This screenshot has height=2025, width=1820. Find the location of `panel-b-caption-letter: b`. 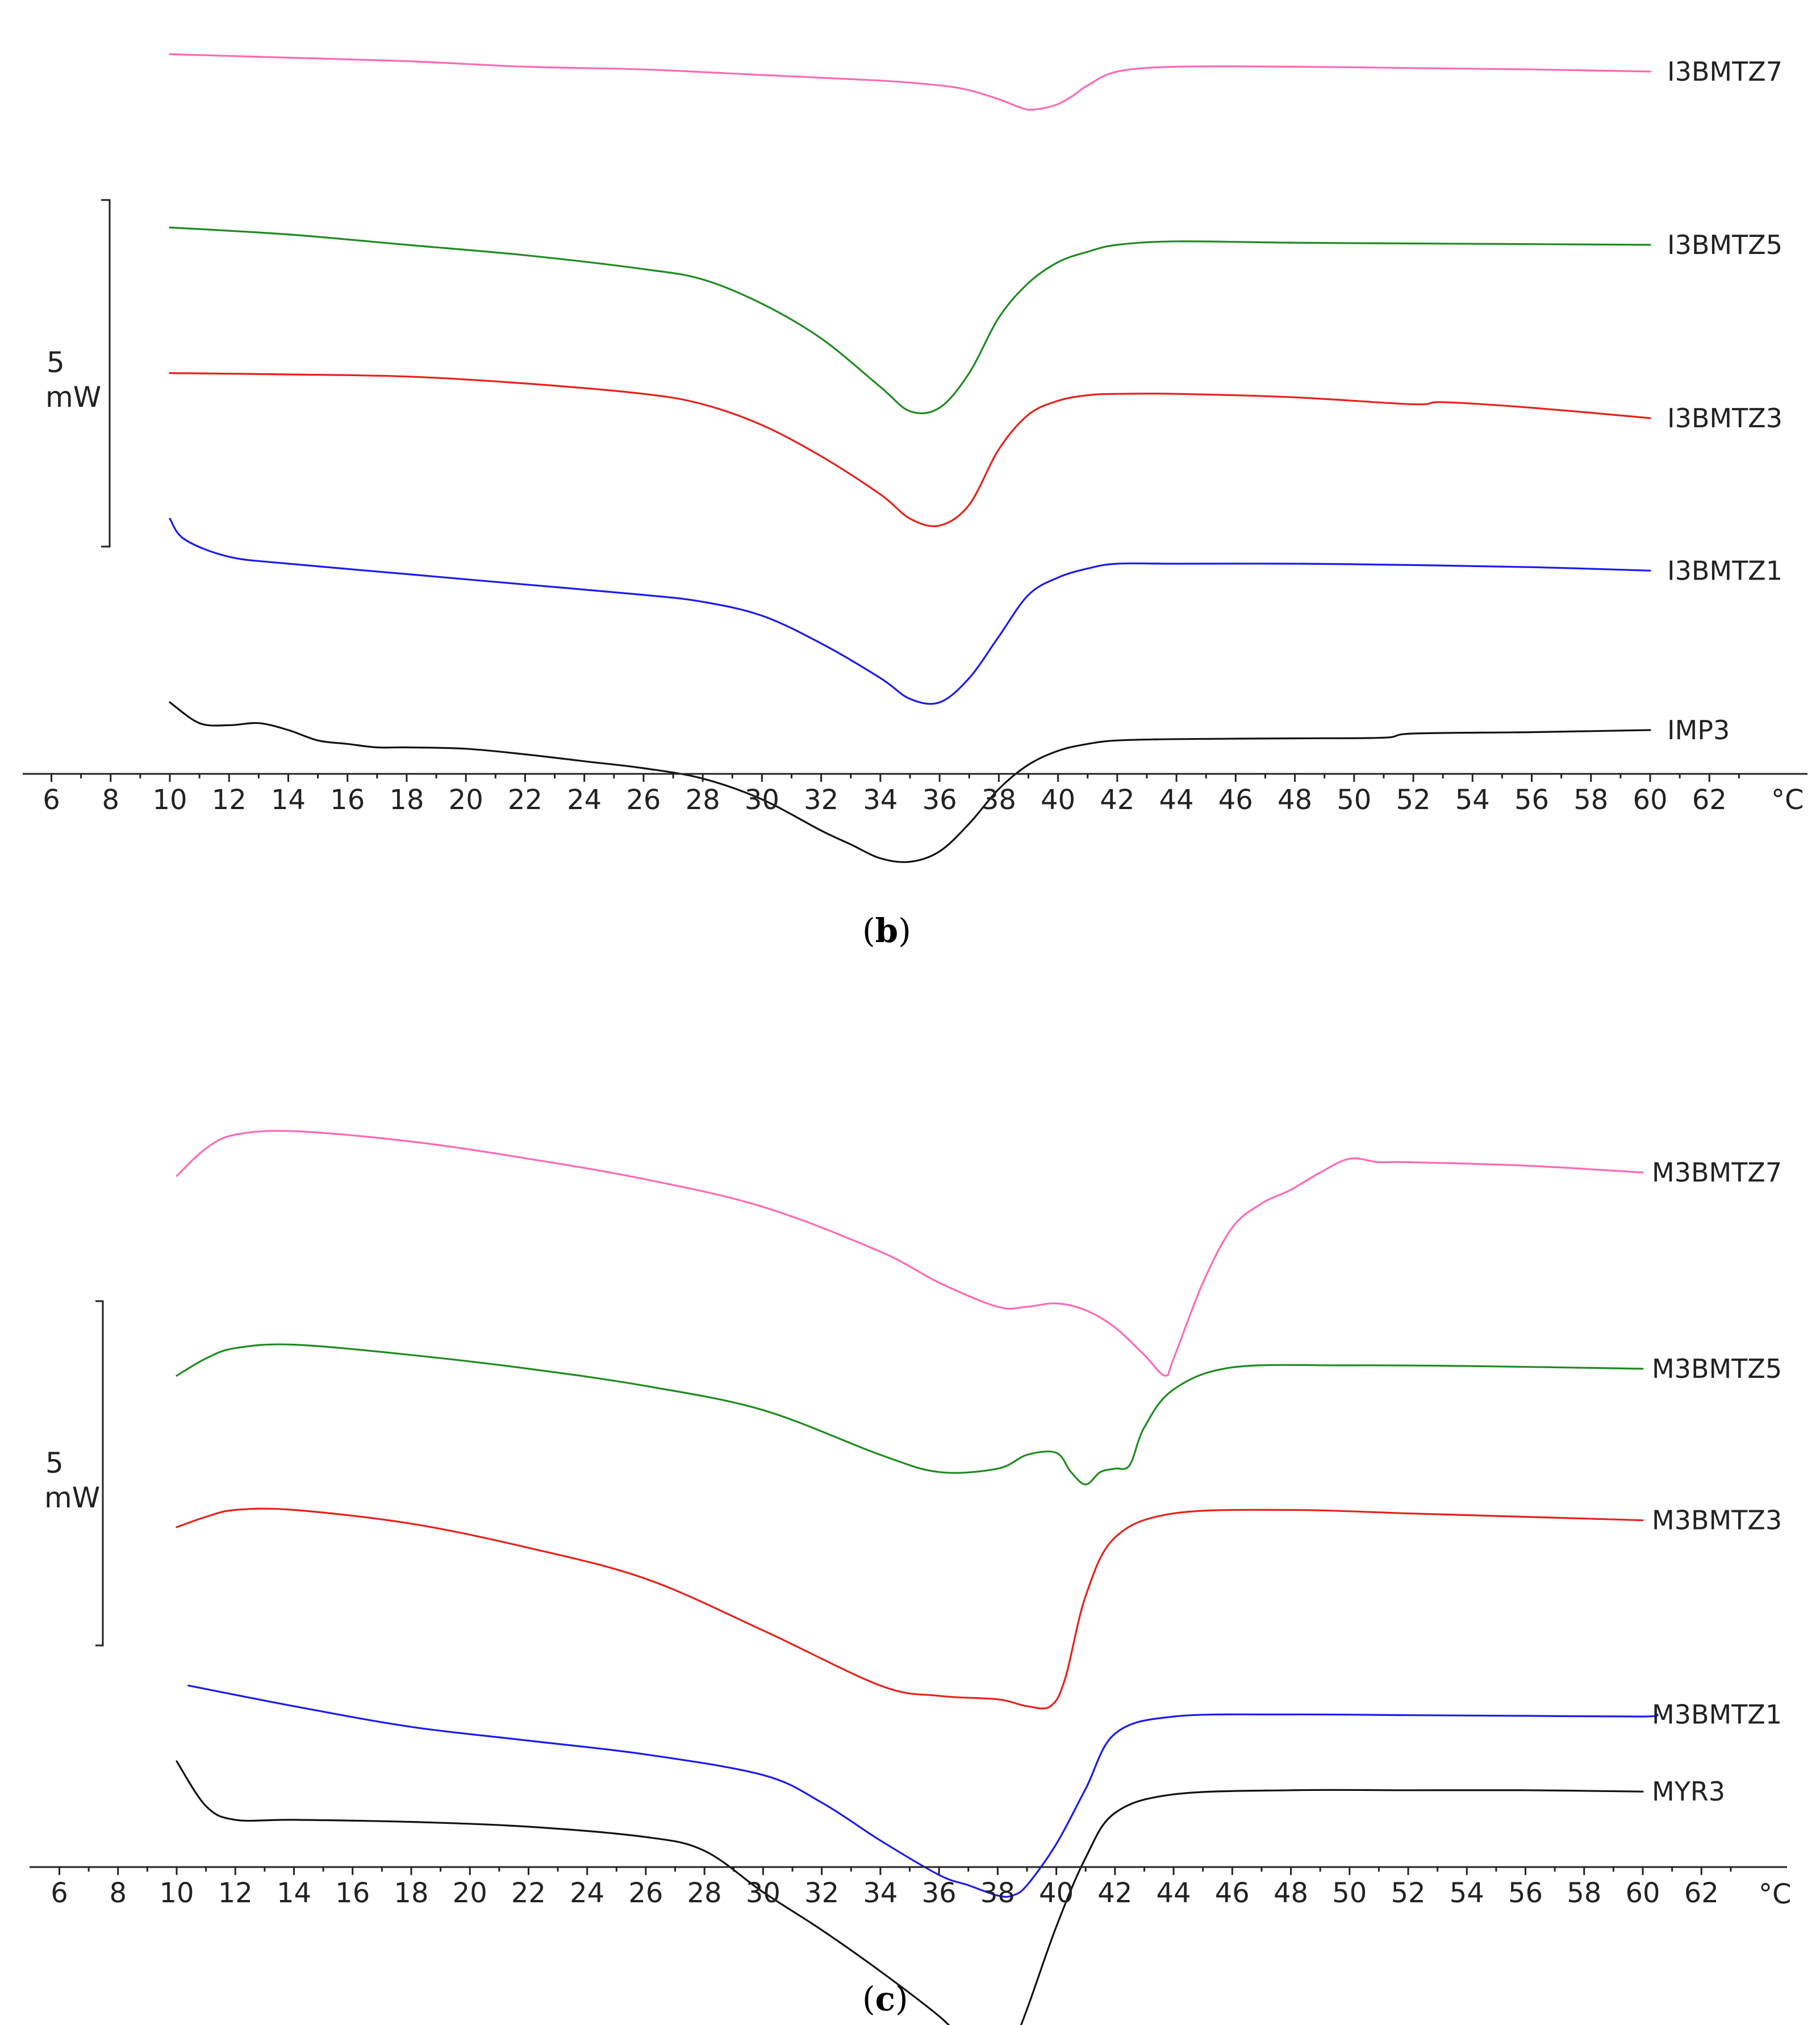

panel-b-caption-letter: b is located at coordinates (887, 931).